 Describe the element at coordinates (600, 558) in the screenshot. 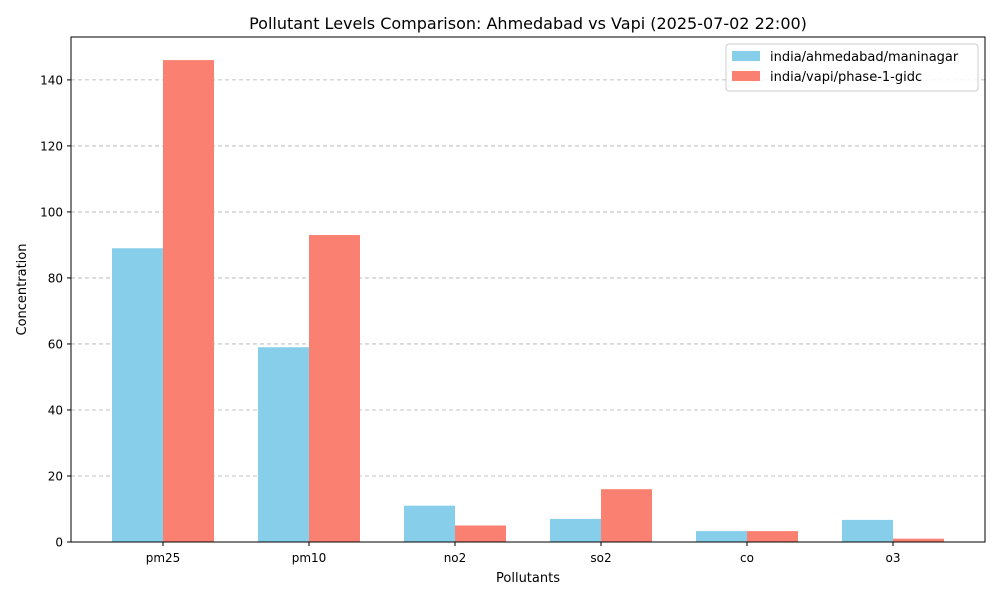

I see `x-tick-label: so2` at that location.